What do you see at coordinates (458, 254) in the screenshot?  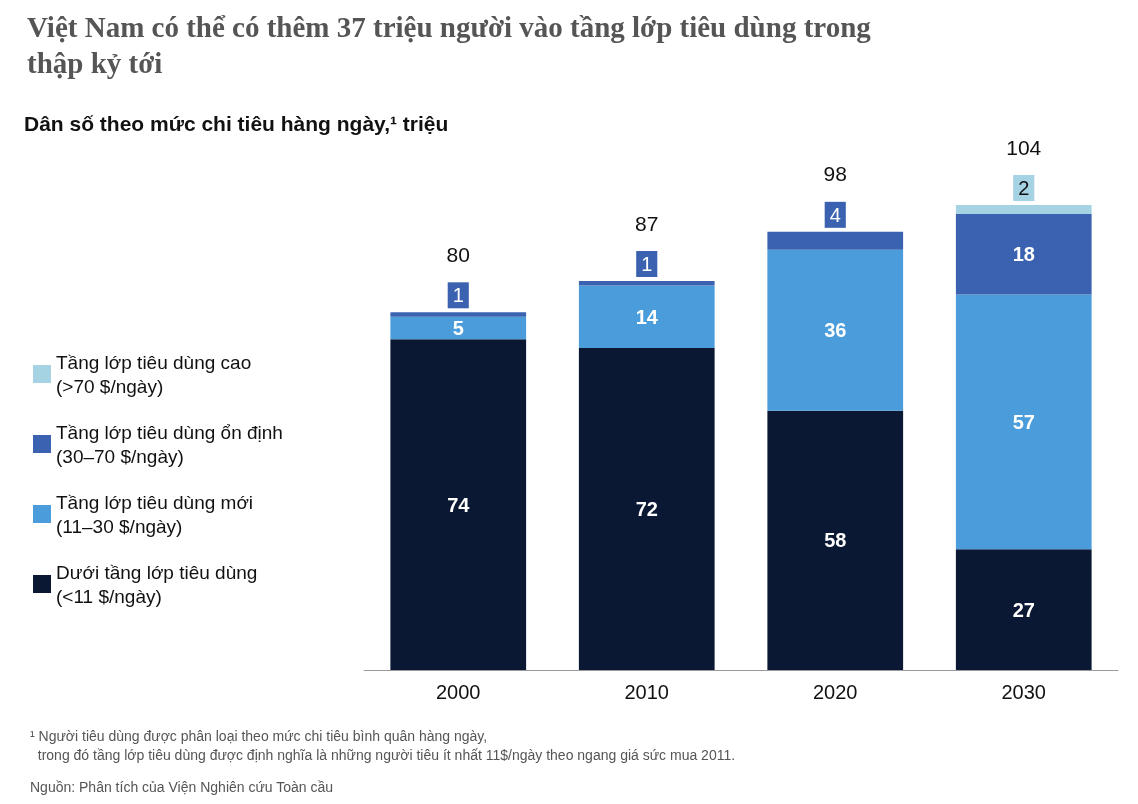 I see `total-label: 80` at bounding box center [458, 254].